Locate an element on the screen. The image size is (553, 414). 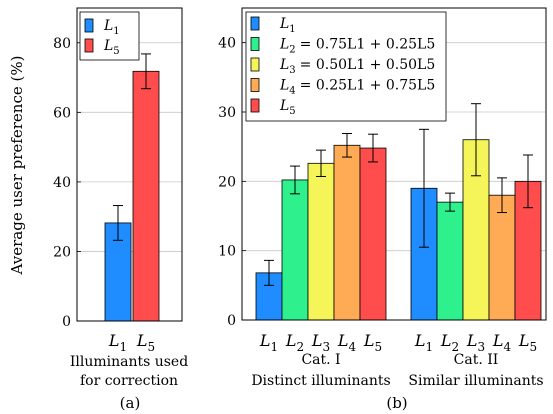
y-tick-label-b: 30 is located at coordinates (227, 113).